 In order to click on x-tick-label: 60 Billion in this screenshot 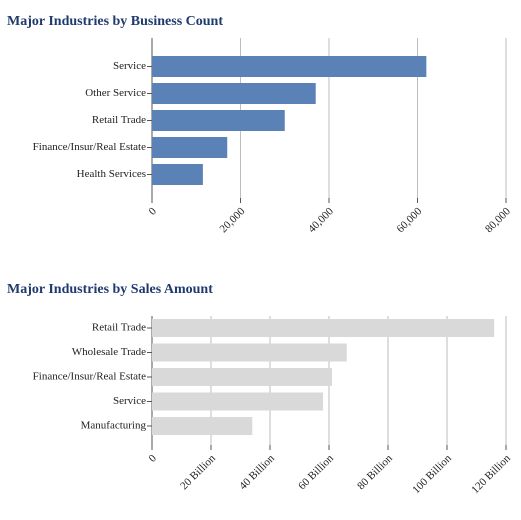, I will do `click(316, 472)`.